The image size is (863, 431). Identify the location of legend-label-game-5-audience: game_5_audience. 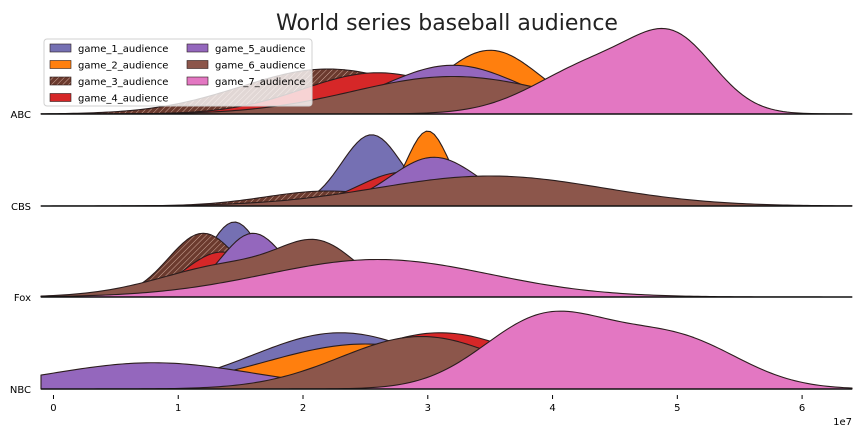
(260, 49).